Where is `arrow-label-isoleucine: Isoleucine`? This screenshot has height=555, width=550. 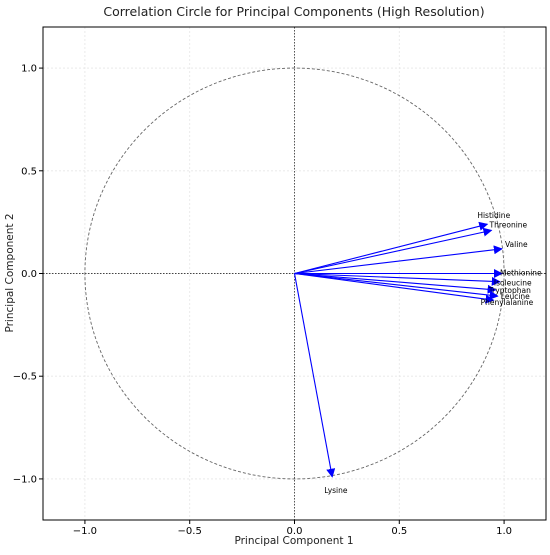 arrow-label-isoleucine: Isoleucine is located at coordinates (513, 283).